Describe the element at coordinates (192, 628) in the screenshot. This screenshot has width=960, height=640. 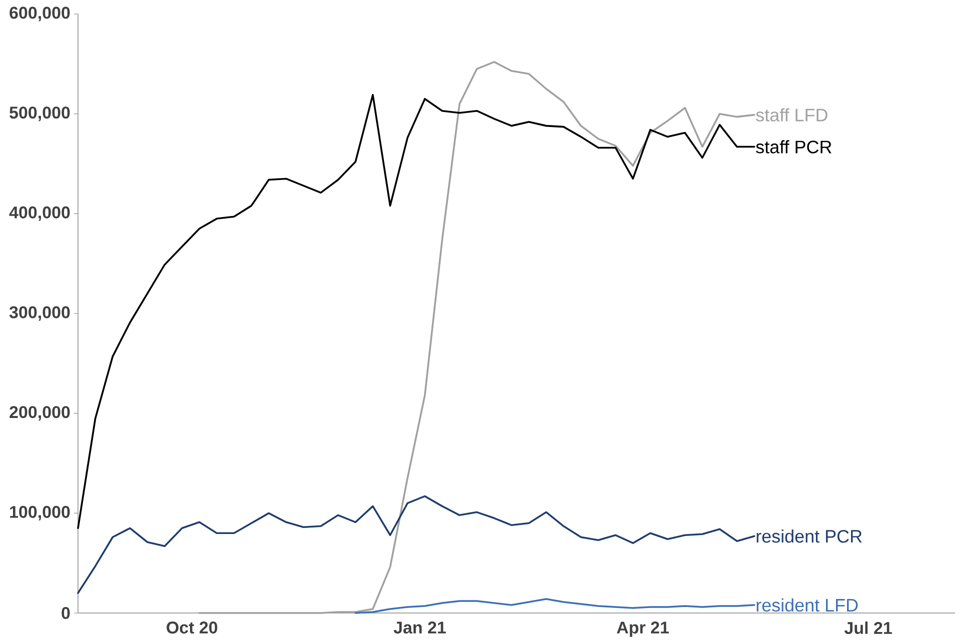
I see `x-tick-label: Oct 20` at that location.